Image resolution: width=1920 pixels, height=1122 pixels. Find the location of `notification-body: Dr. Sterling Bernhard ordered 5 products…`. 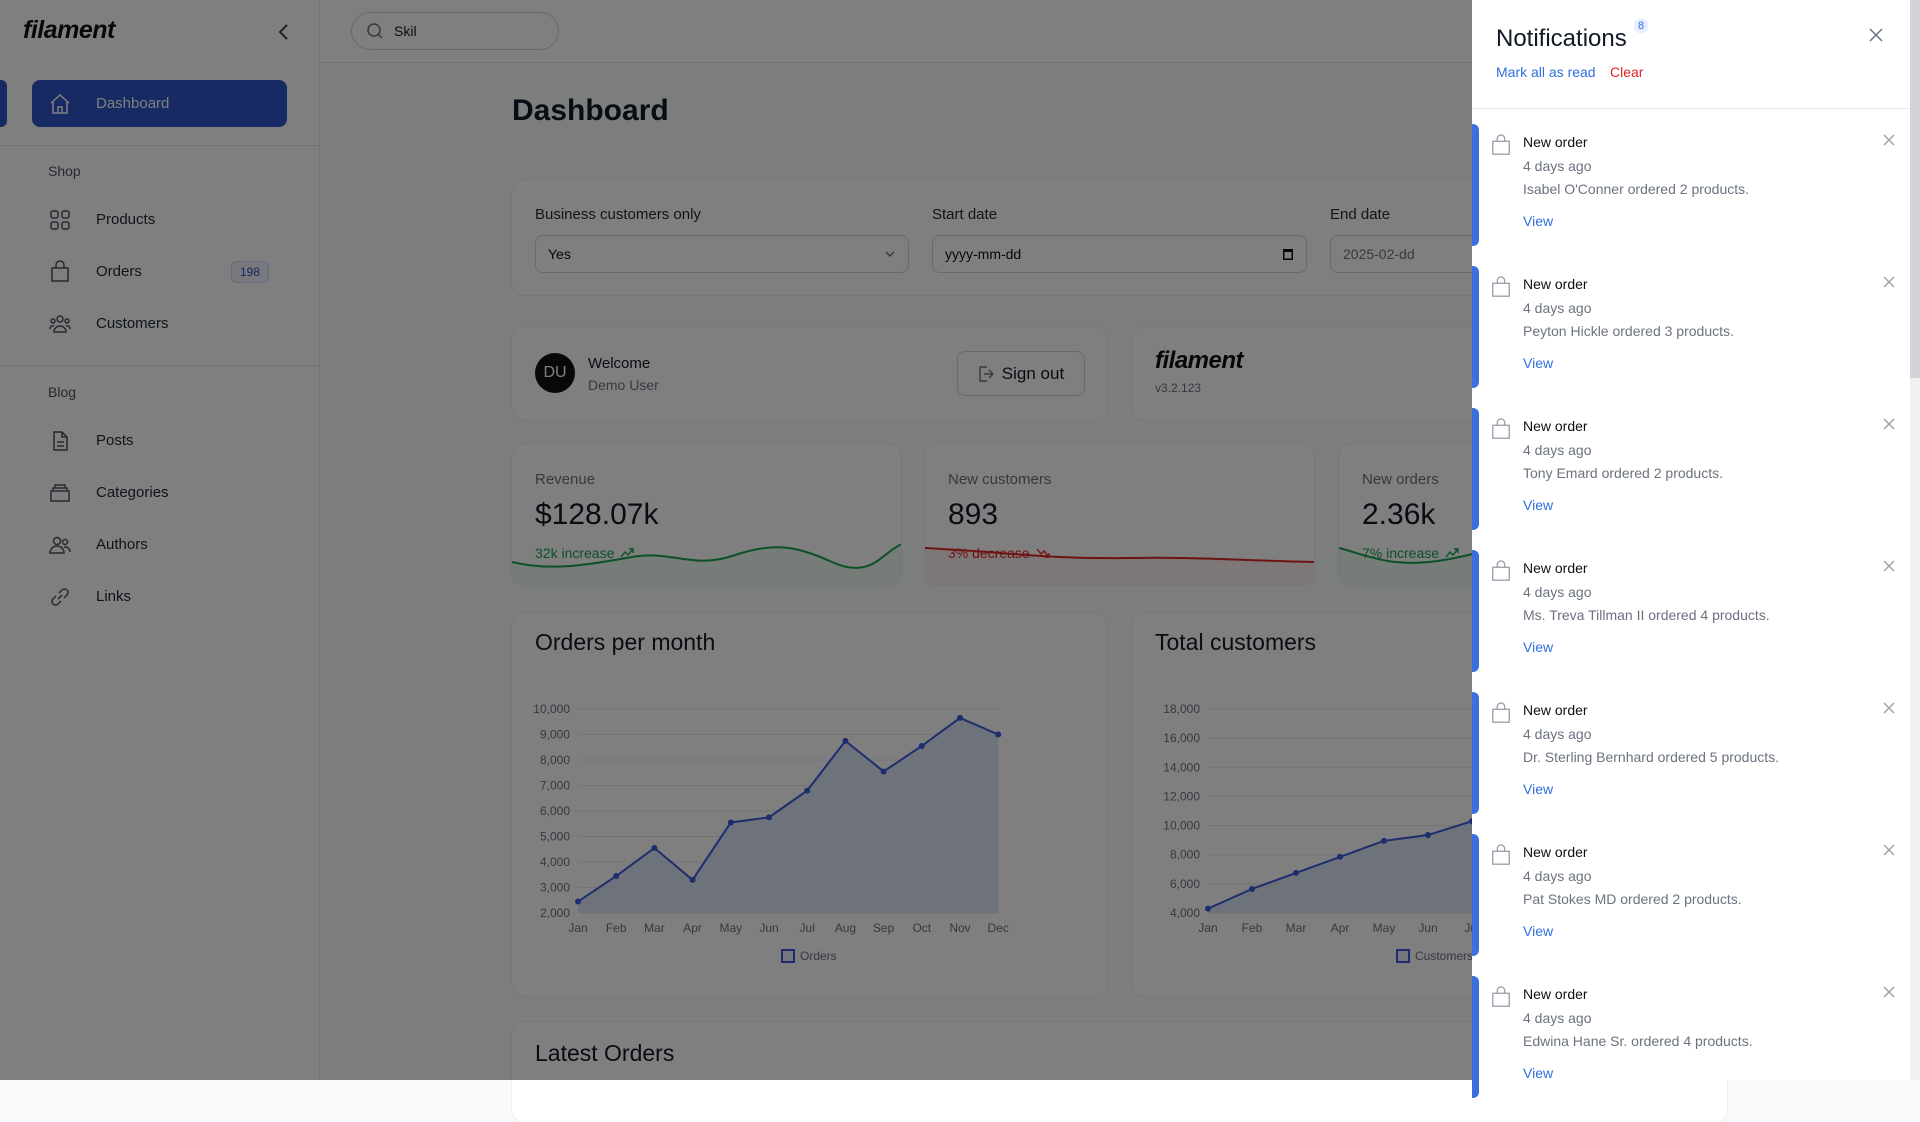

notification-body: Dr. Sterling Bernhard ordered 5 products… is located at coordinates (1651, 757).